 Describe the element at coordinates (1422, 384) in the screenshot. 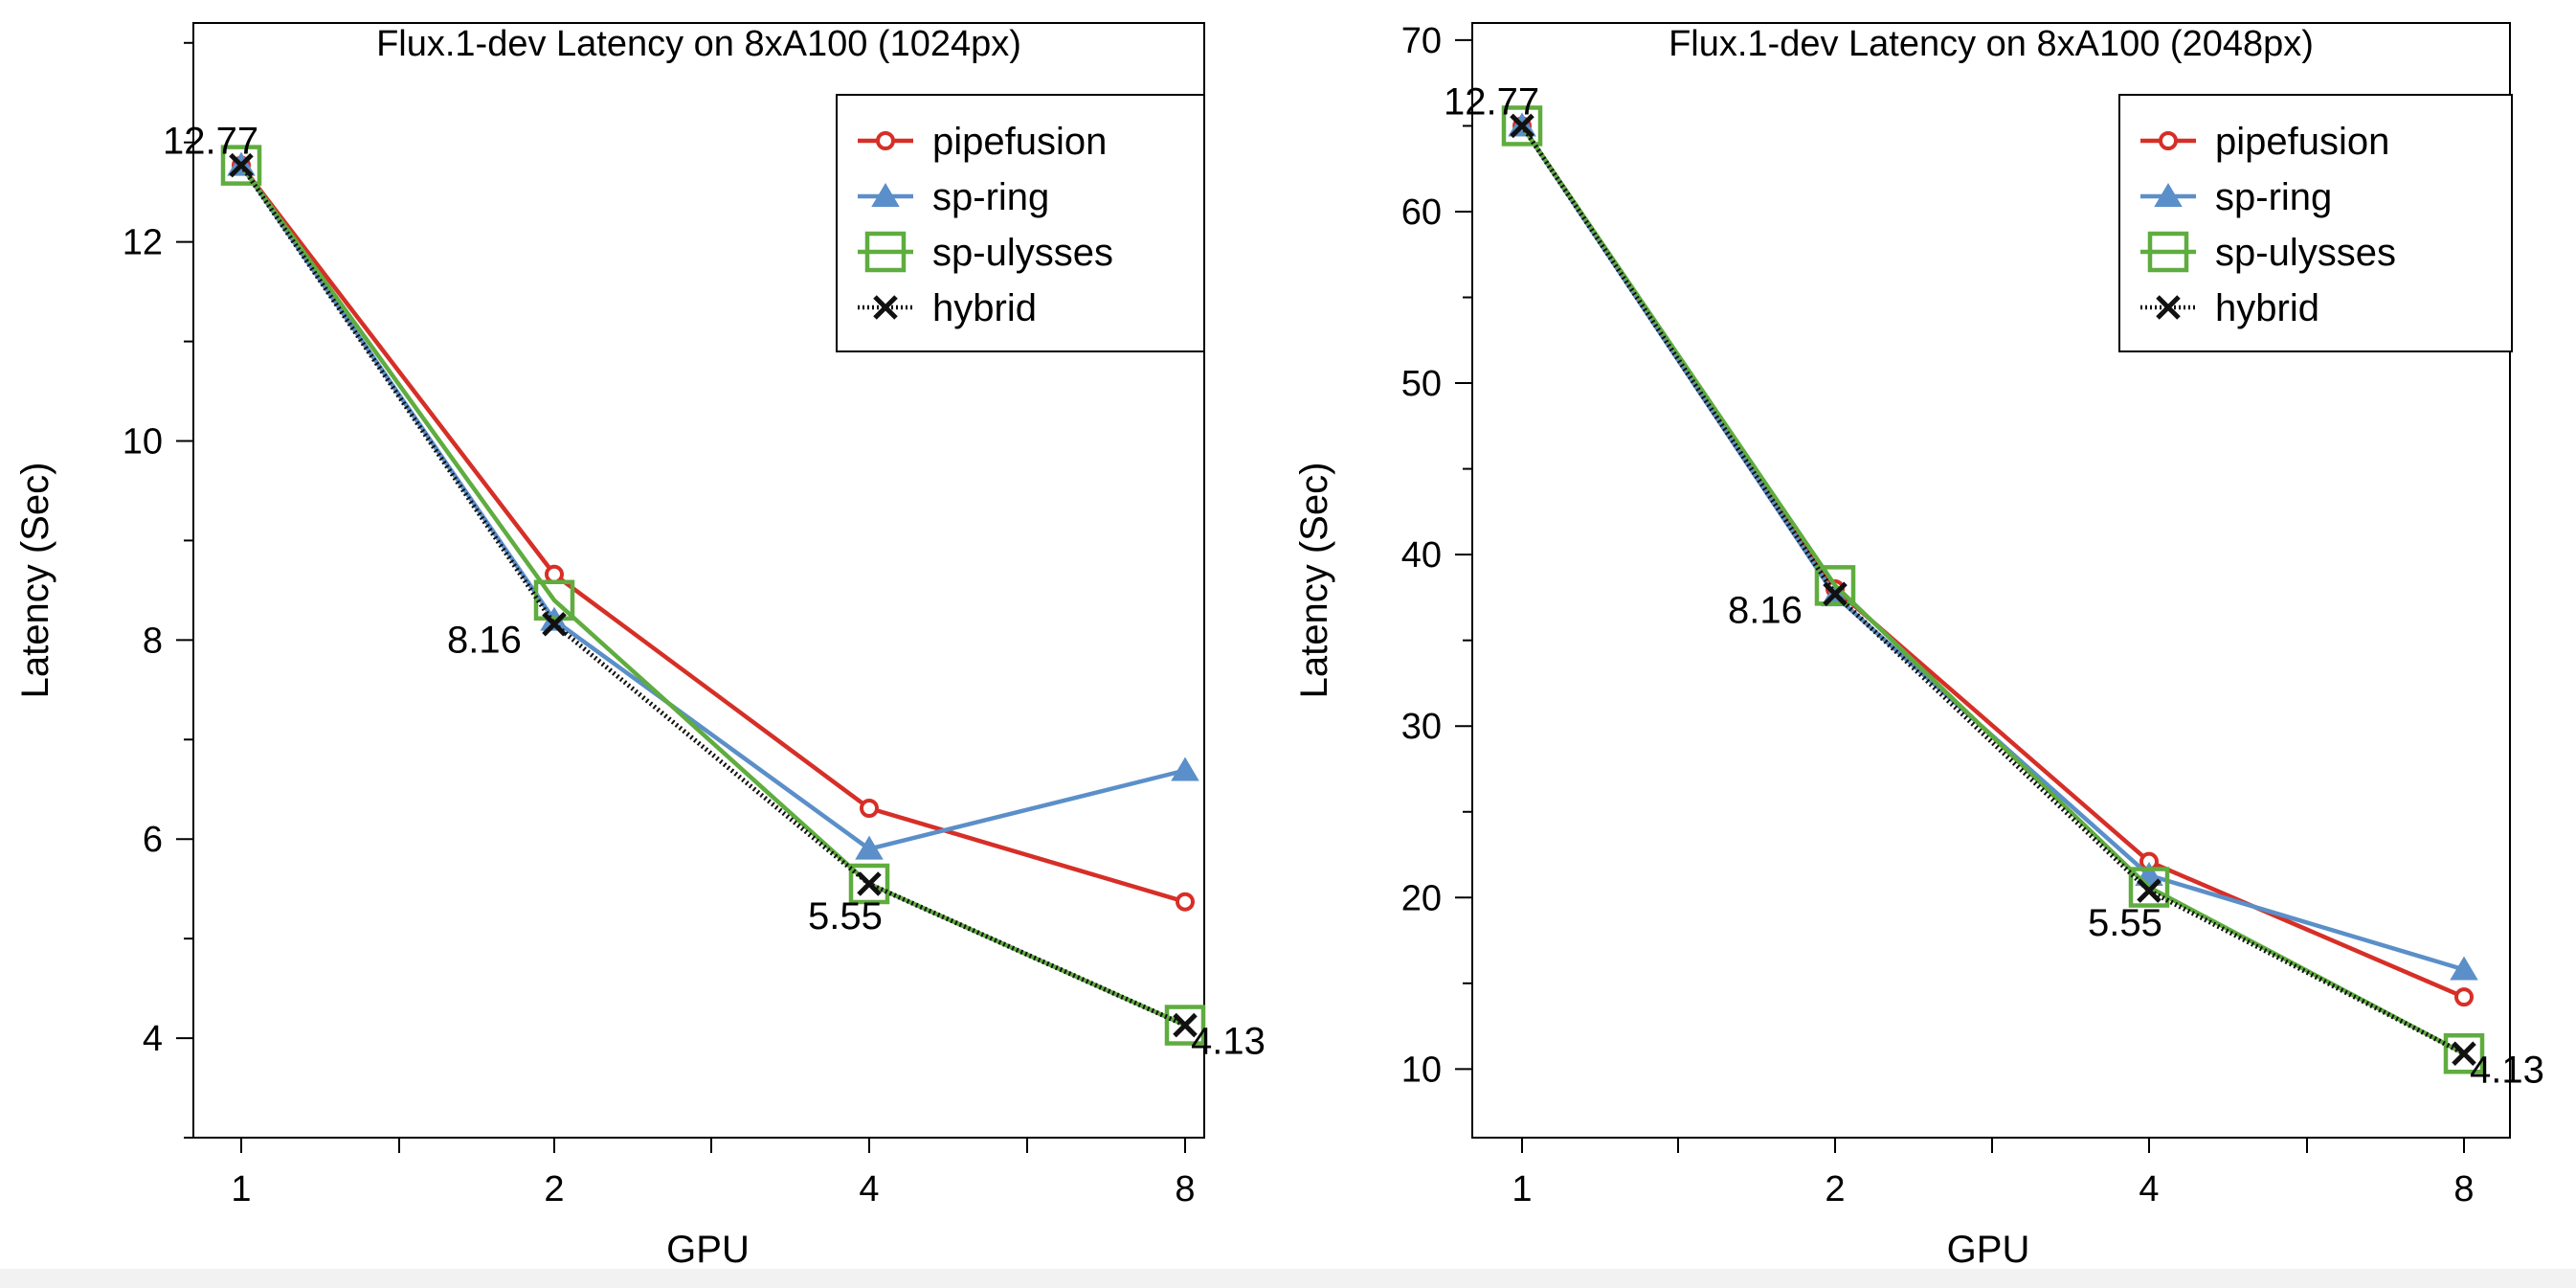

I see `y-tick-label: 50` at that location.